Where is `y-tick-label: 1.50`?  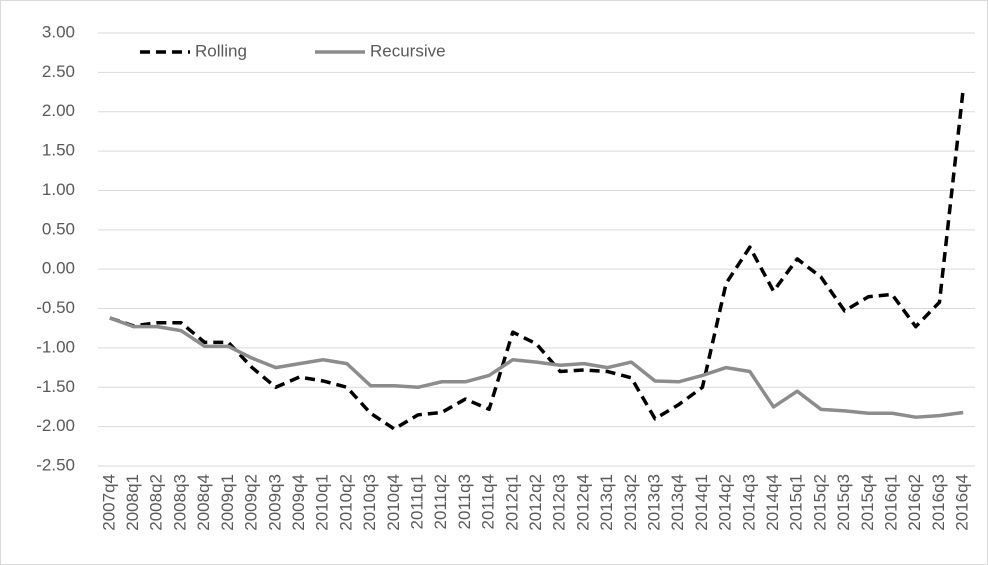 y-tick-label: 1.50 is located at coordinates (58, 150).